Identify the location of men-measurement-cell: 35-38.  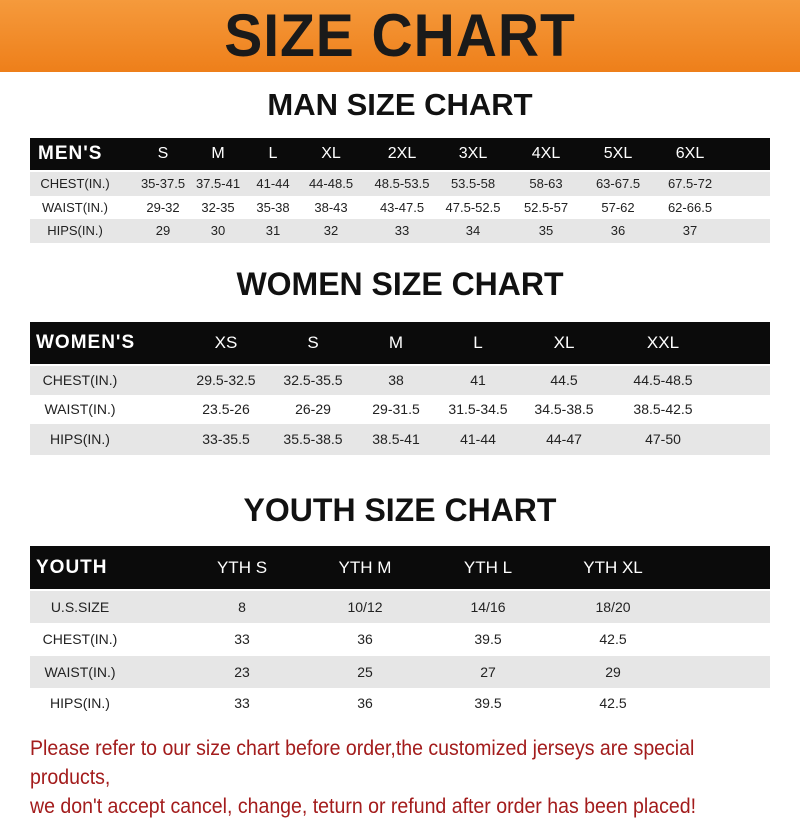
(273, 207).